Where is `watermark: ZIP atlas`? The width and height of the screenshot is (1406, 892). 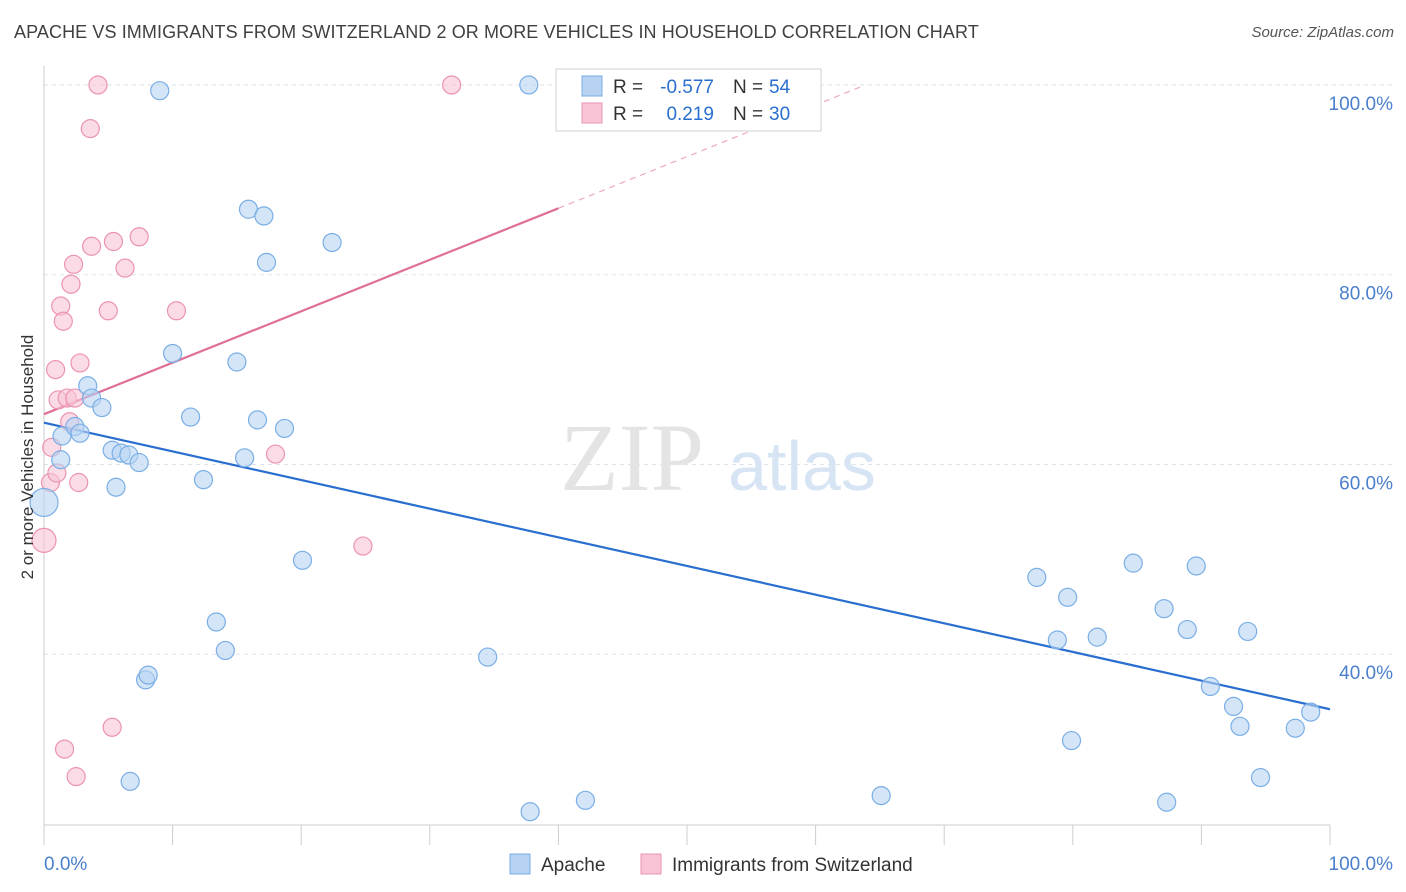 watermark: ZIP atlas is located at coordinates (718, 457).